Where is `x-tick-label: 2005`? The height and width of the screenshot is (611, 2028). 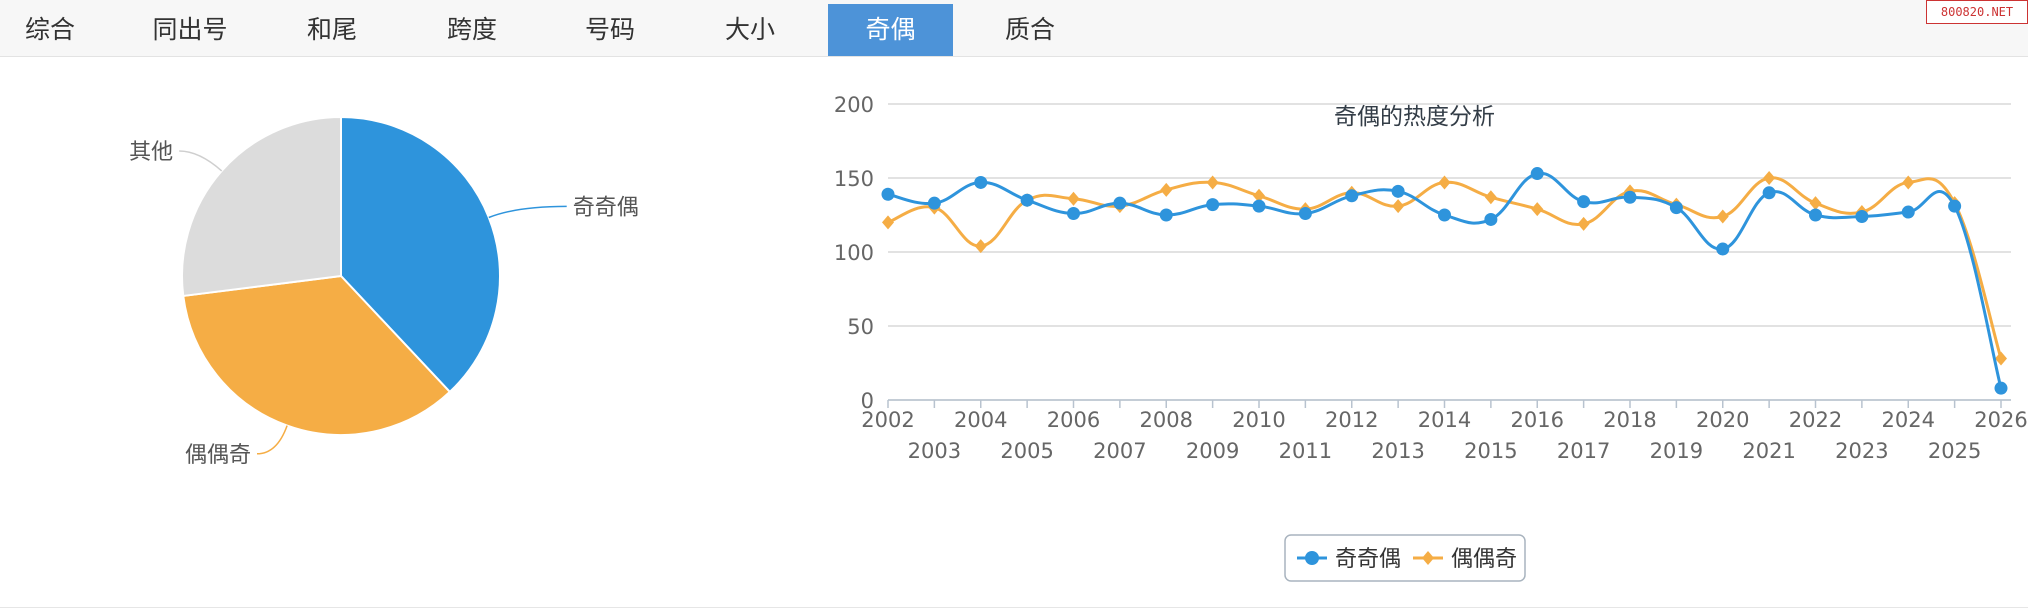
x-tick-label: 2005 is located at coordinates (1026, 451).